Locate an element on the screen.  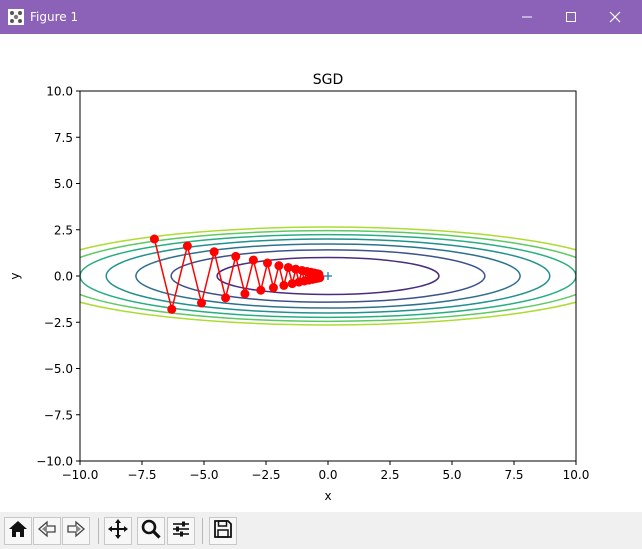
y-axis-label: y is located at coordinates (15, 275).